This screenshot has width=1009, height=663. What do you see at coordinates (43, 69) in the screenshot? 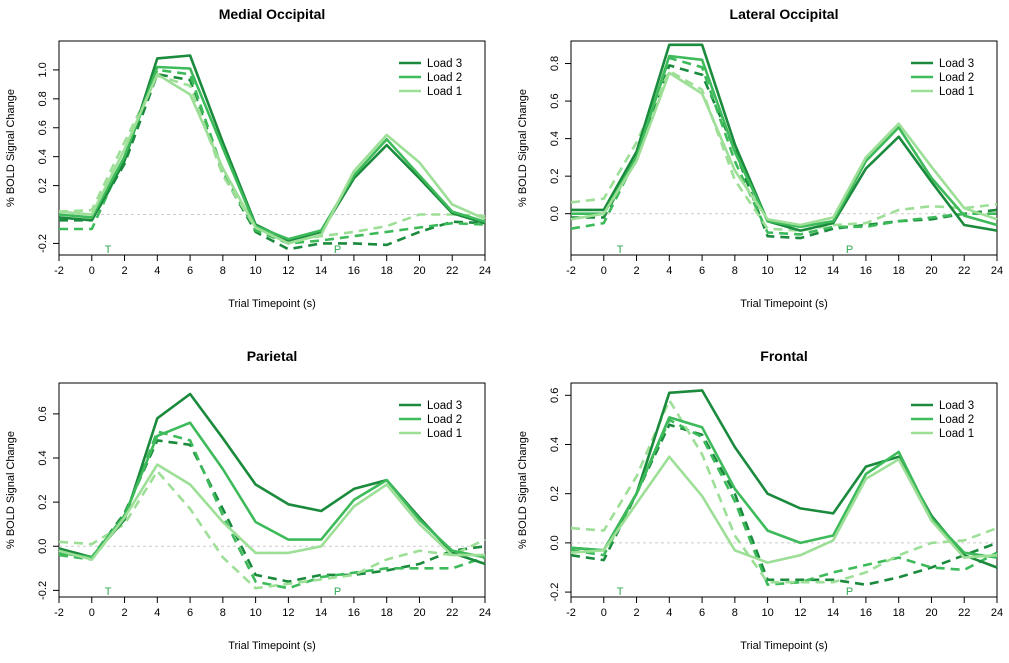
I see `y-tick-label: 1.0` at bounding box center [43, 69].